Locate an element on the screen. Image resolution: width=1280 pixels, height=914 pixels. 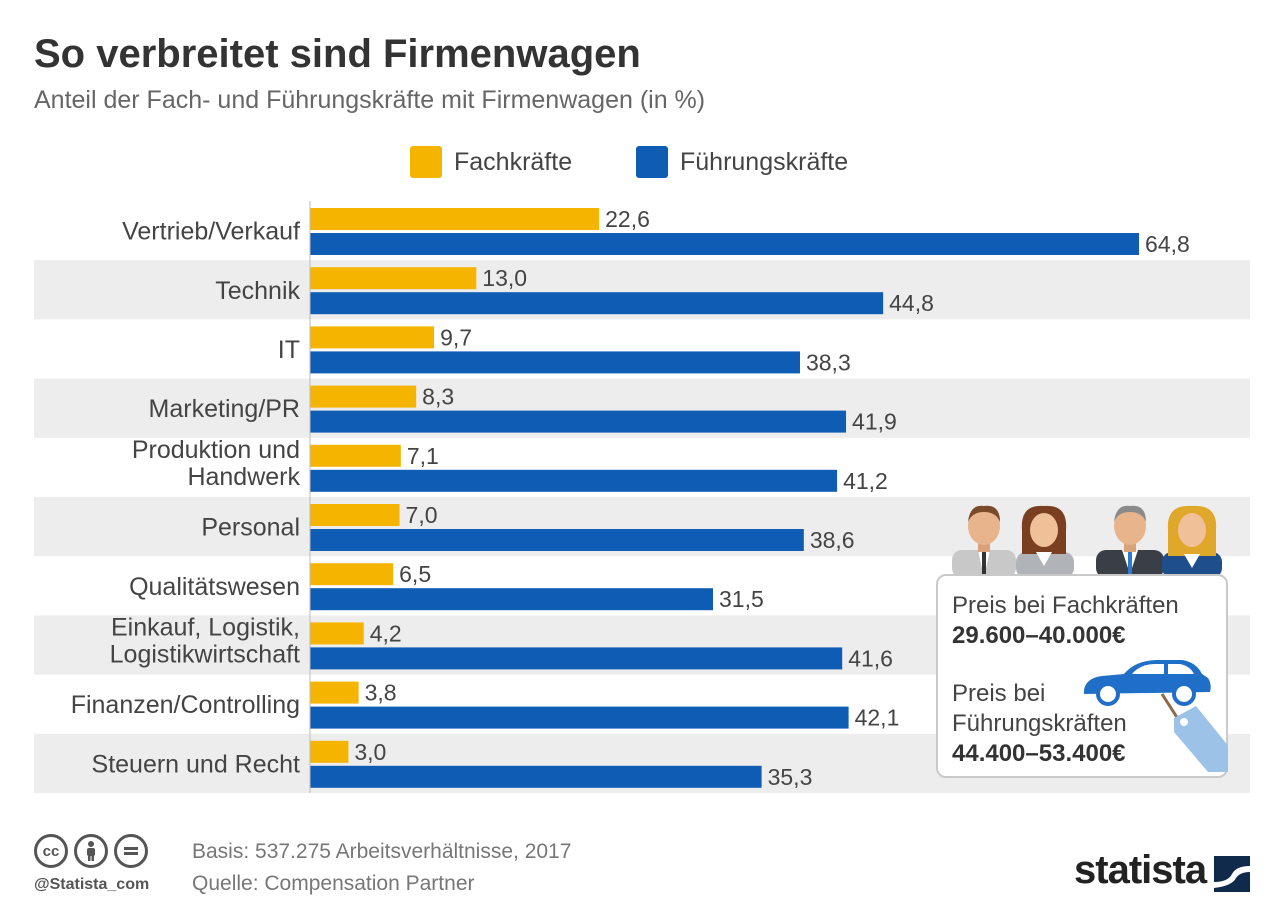
by-icon is located at coordinates (91, 851).